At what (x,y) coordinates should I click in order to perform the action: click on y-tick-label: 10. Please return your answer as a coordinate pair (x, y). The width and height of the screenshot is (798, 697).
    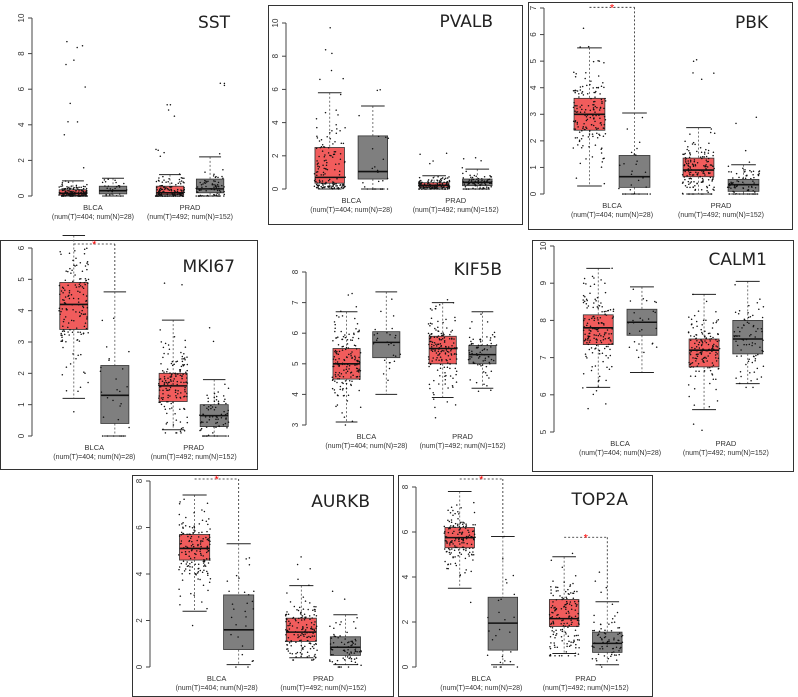
    Looking at the image, I should click on (21, 17).